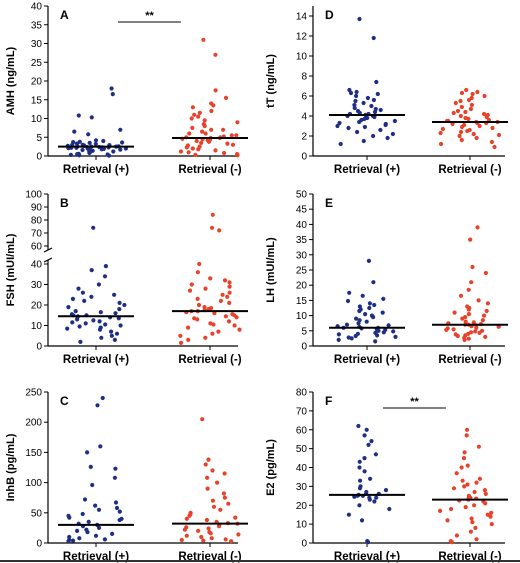 The height and width of the screenshot is (563, 520). Describe the element at coordinates (414, 402) in the screenshot. I see `panel-f-significance-label: **` at that location.